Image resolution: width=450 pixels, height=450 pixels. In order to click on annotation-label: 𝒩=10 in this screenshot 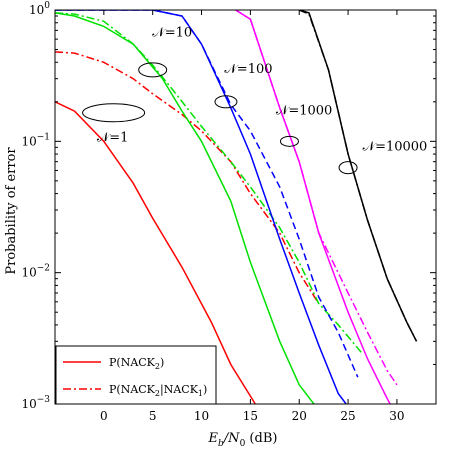, I will do `click(172, 32)`.